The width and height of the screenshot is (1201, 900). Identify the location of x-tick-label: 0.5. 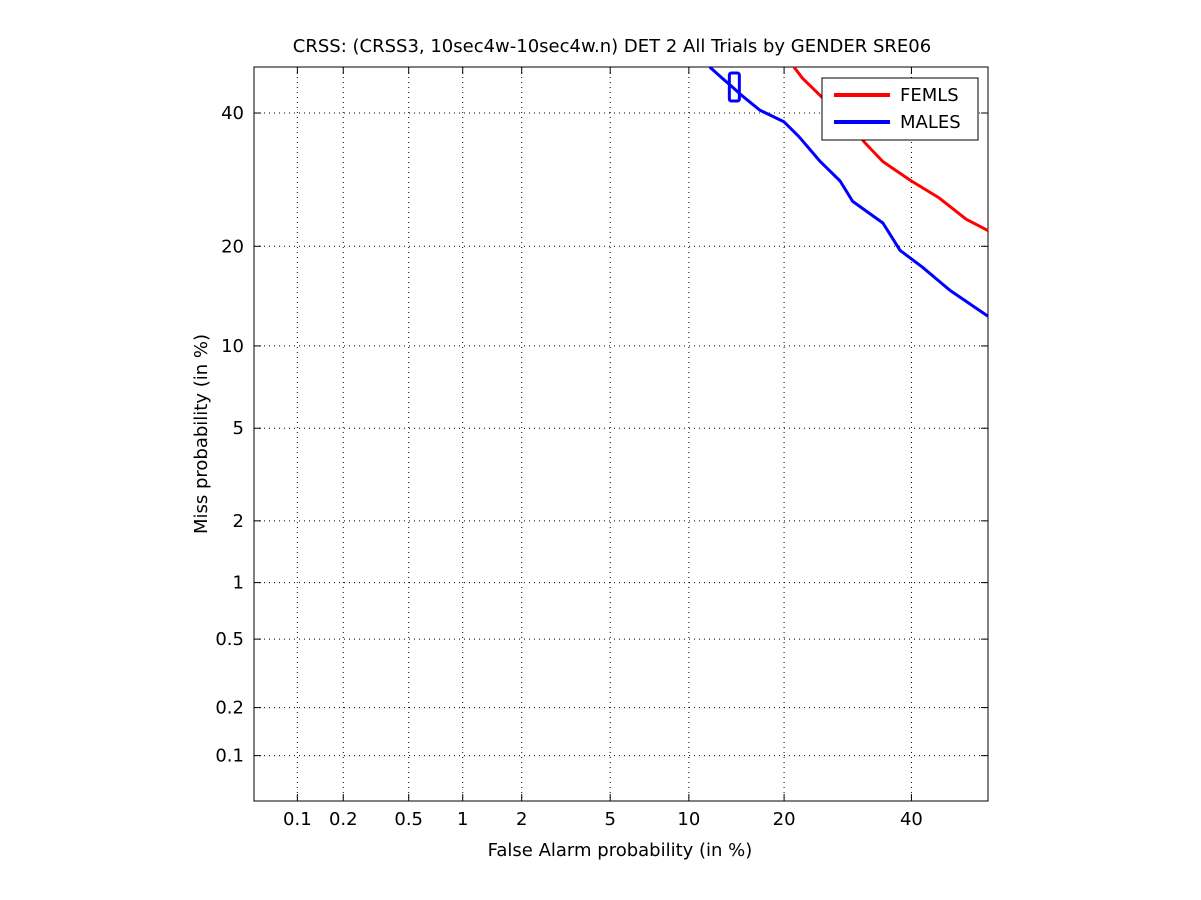
(408, 819).